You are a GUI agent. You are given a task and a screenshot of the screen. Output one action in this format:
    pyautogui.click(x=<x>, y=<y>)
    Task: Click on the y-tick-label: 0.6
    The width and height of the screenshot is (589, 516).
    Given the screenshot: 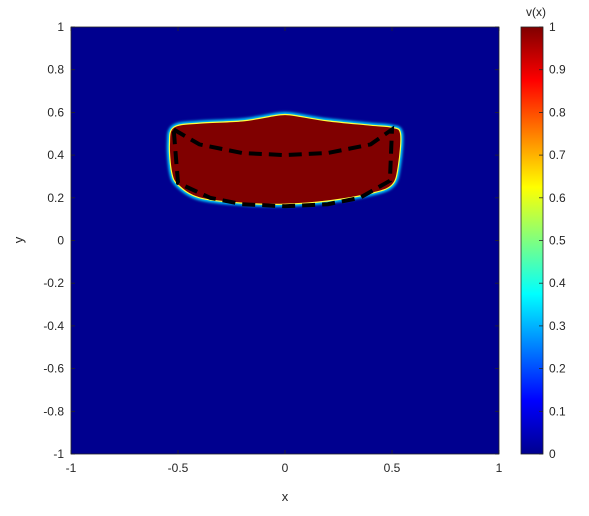 What is the action you would take?
    pyautogui.click(x=55, y=112)
    